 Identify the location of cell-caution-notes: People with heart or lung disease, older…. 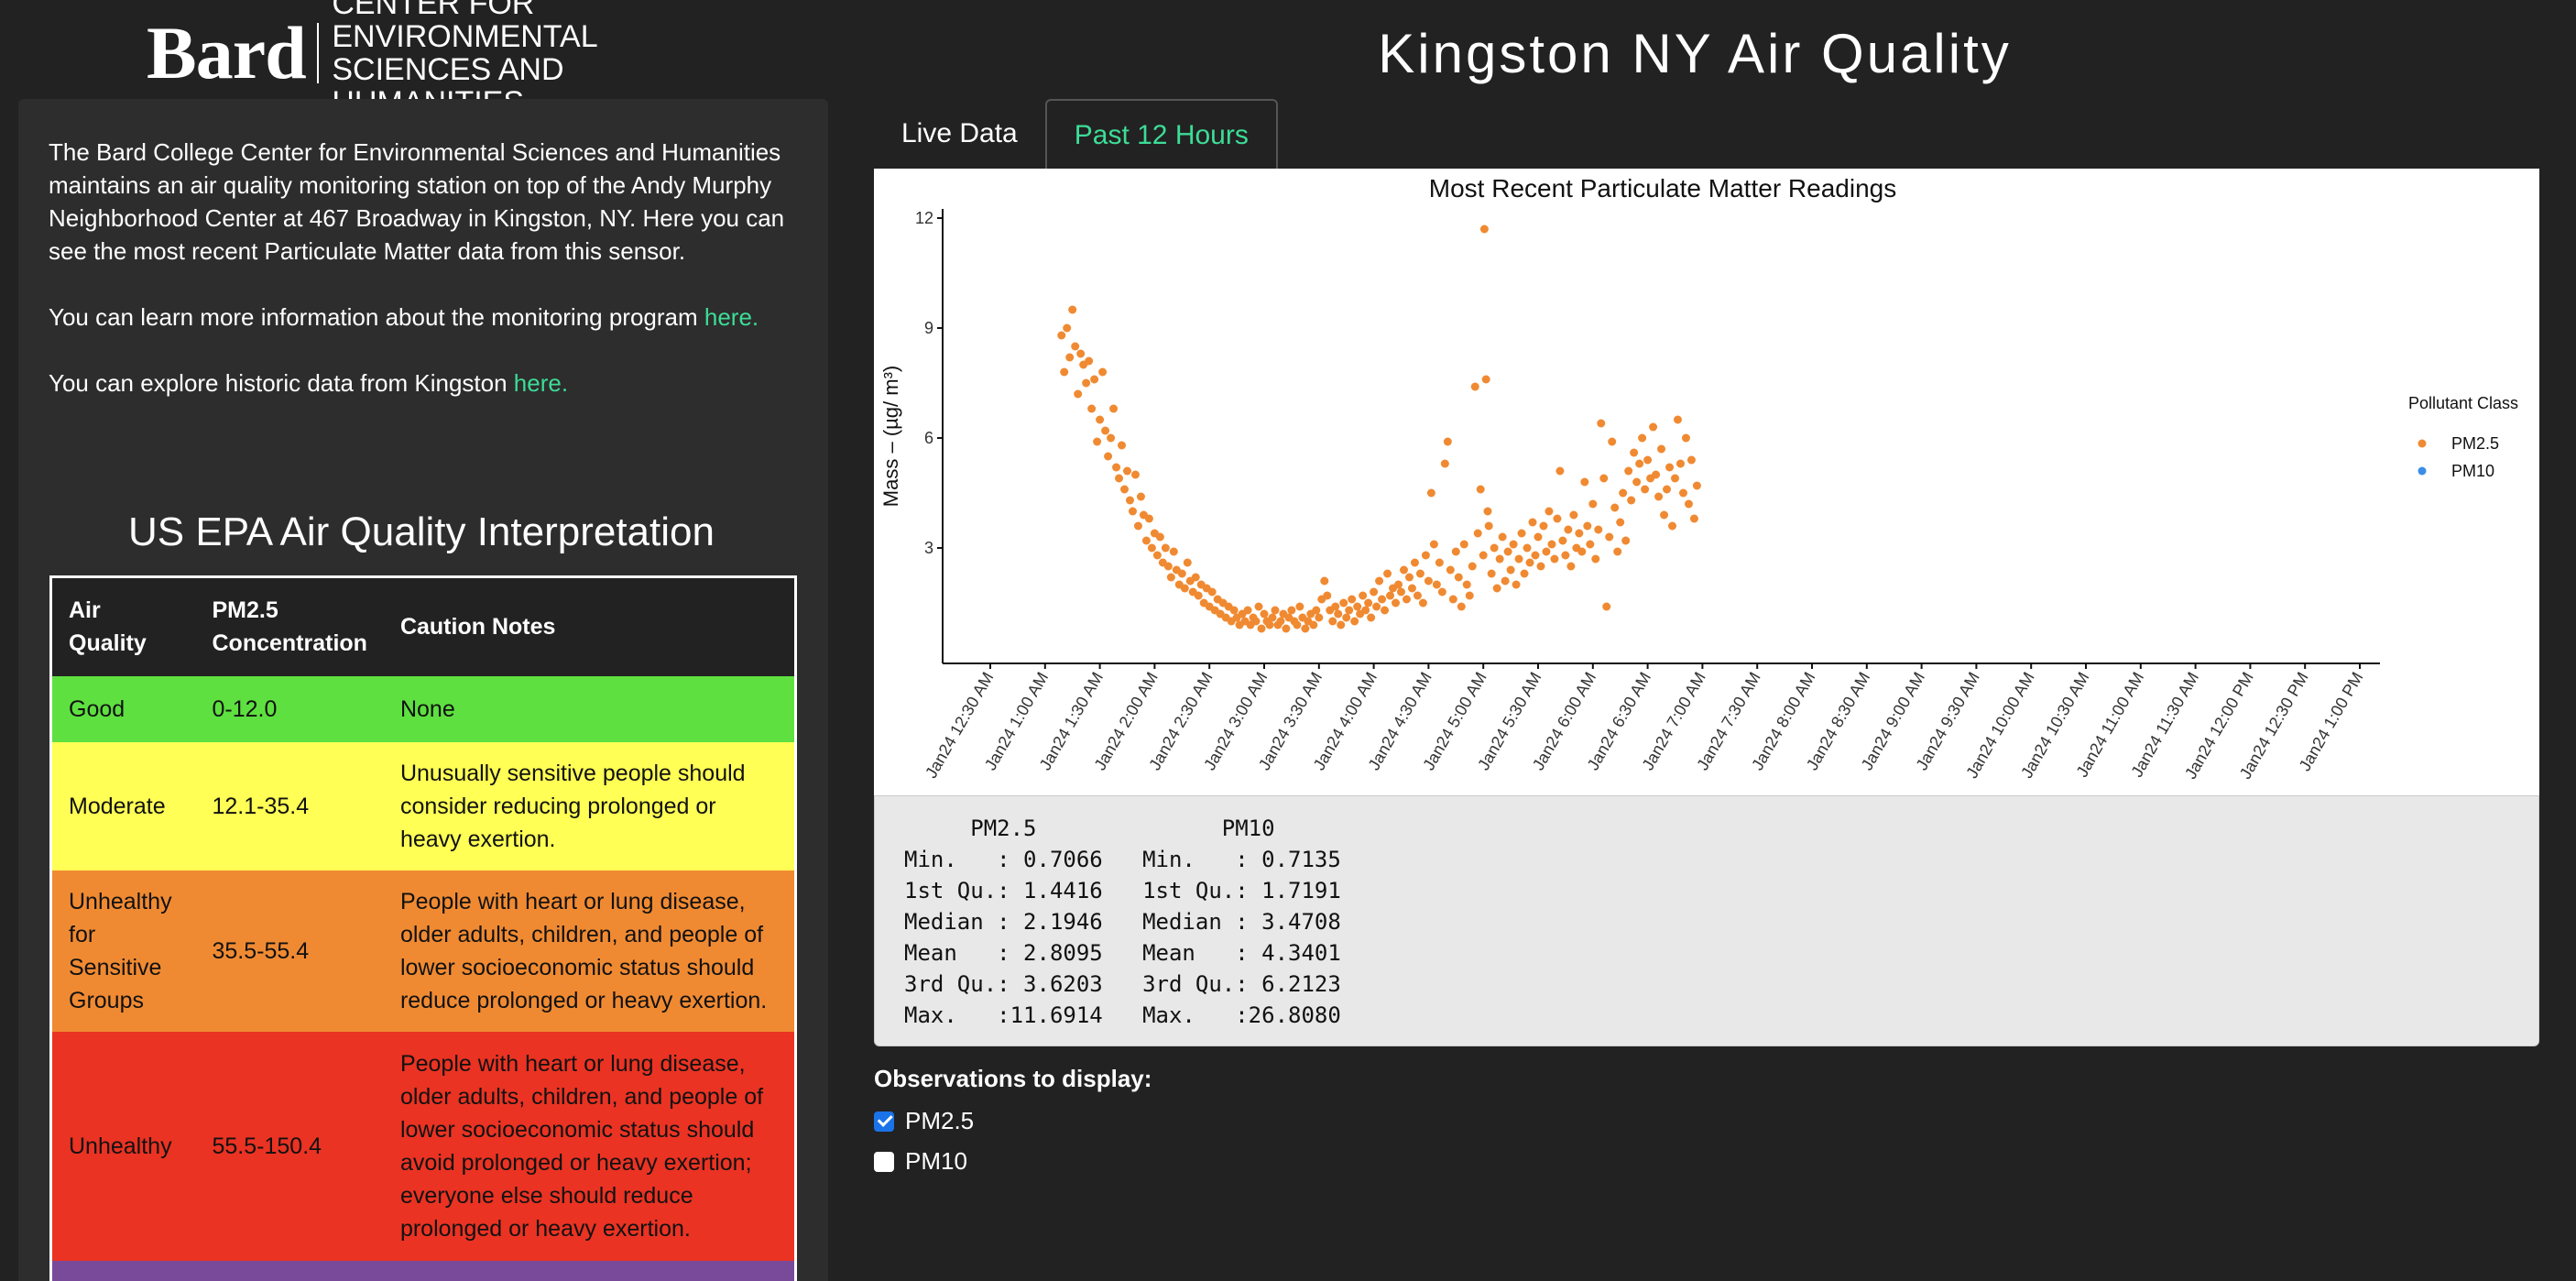
(582, 1146).